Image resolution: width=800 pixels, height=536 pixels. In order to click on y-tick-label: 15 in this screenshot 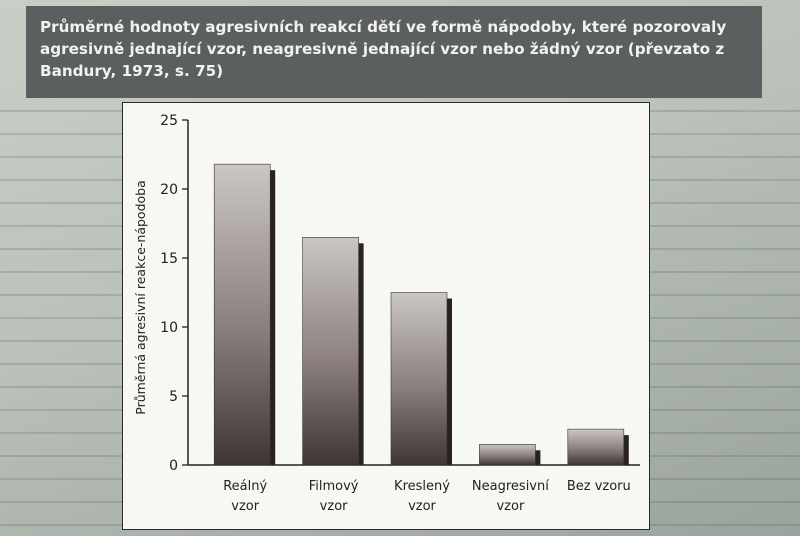, I will do `click(169, 259)`.